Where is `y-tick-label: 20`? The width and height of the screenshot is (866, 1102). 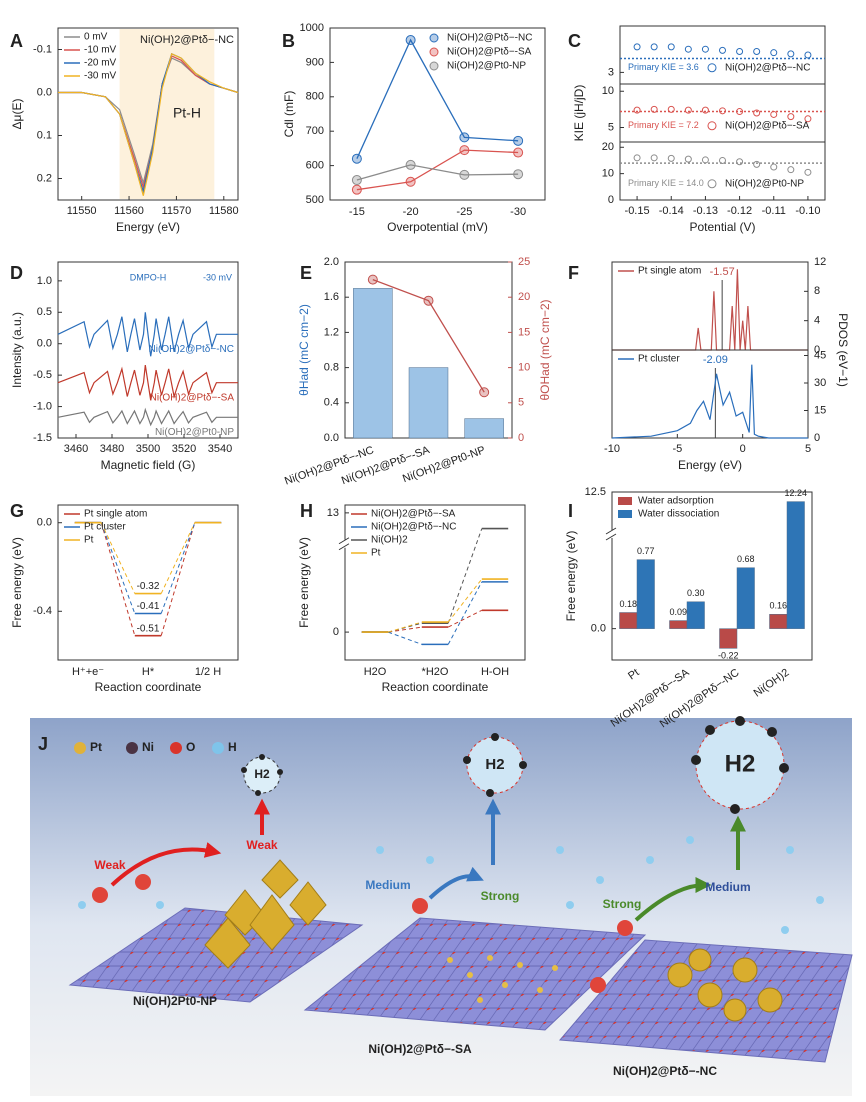 y-tick-label: 20 is located at coordinates (608, 147).